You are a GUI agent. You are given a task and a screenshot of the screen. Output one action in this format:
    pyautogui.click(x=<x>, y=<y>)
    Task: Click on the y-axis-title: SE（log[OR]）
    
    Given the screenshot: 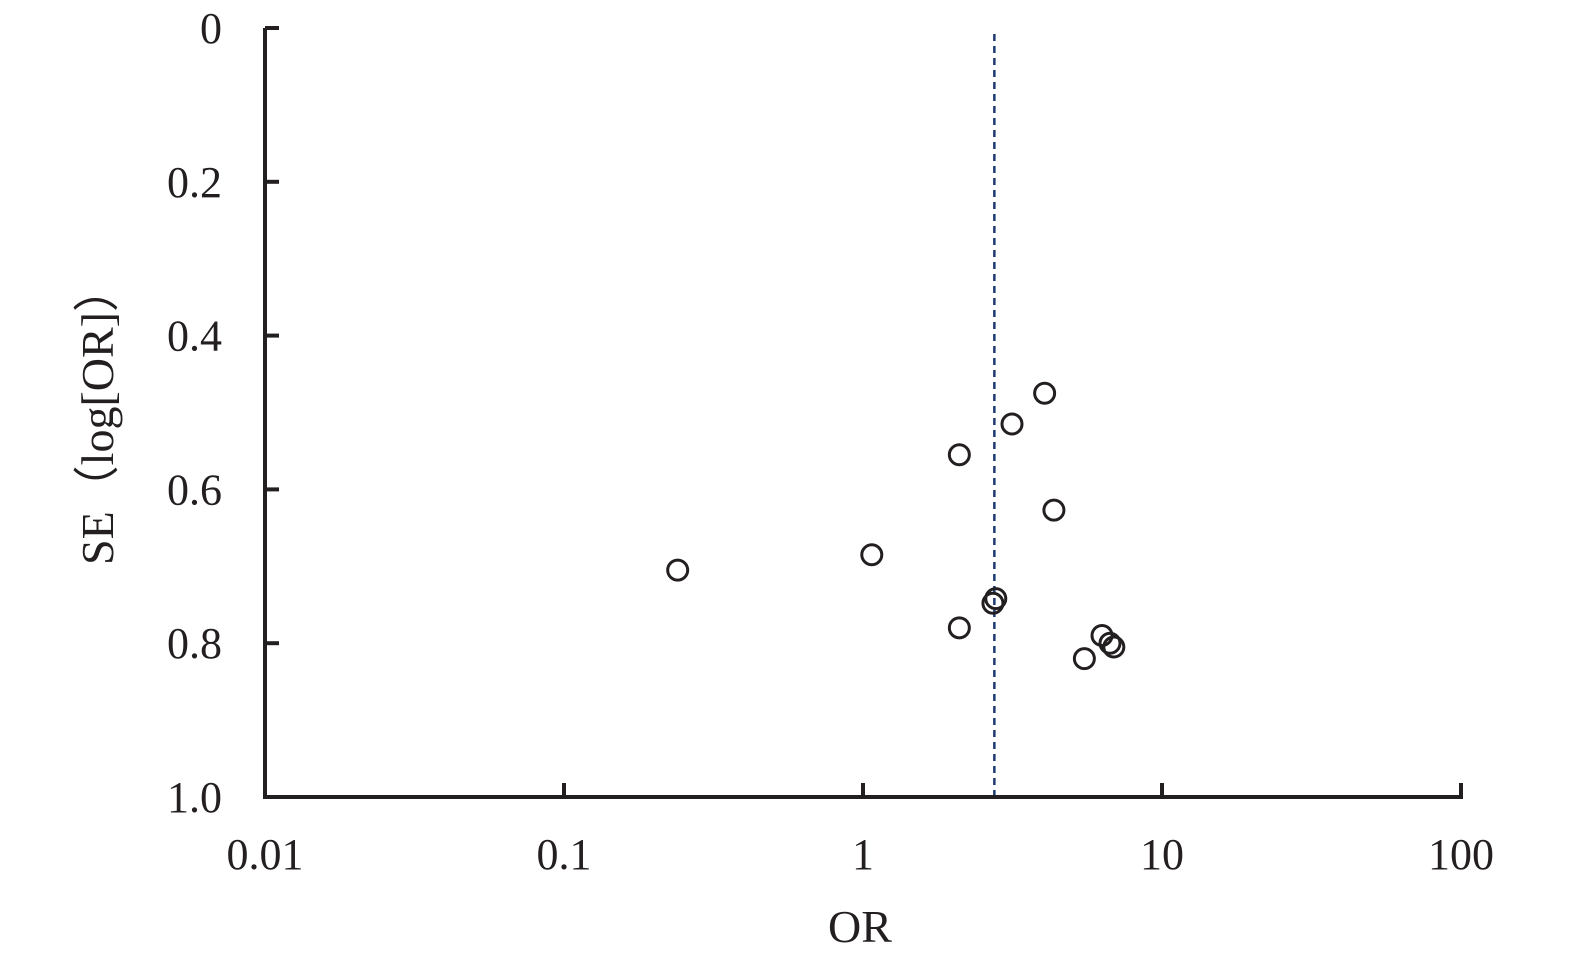 What is the action you would take?
    pyautogui.click(x=97, y=415)
    